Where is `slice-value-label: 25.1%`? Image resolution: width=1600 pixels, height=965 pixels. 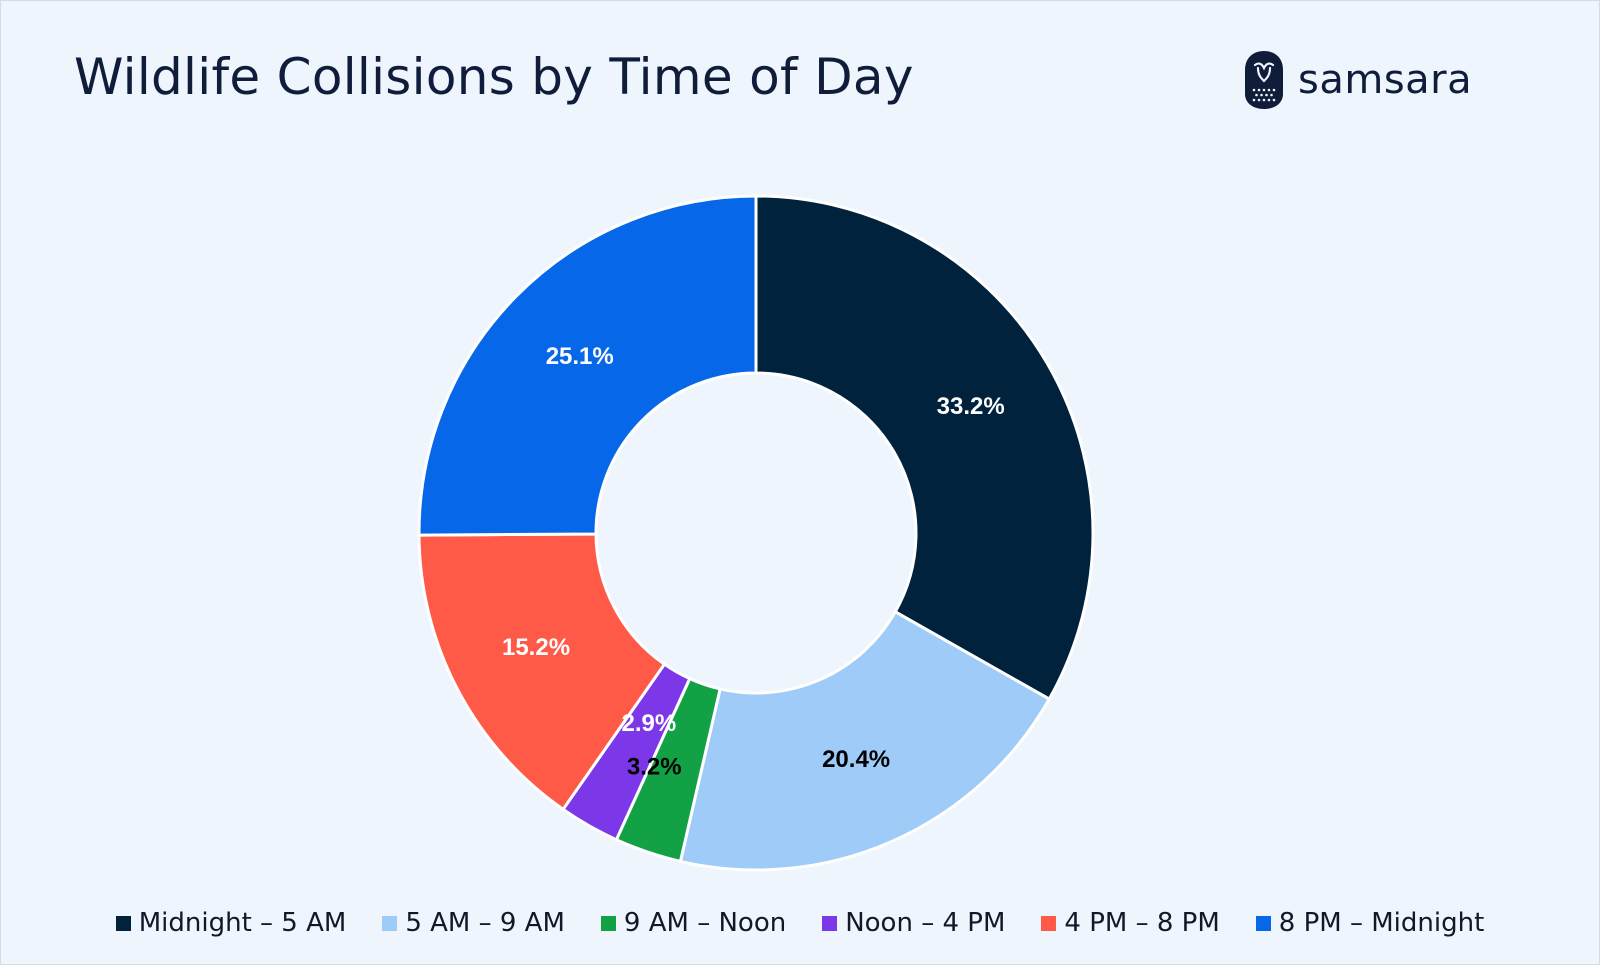 slice-value-label: 25.1% is located at coordinates (580, 356).